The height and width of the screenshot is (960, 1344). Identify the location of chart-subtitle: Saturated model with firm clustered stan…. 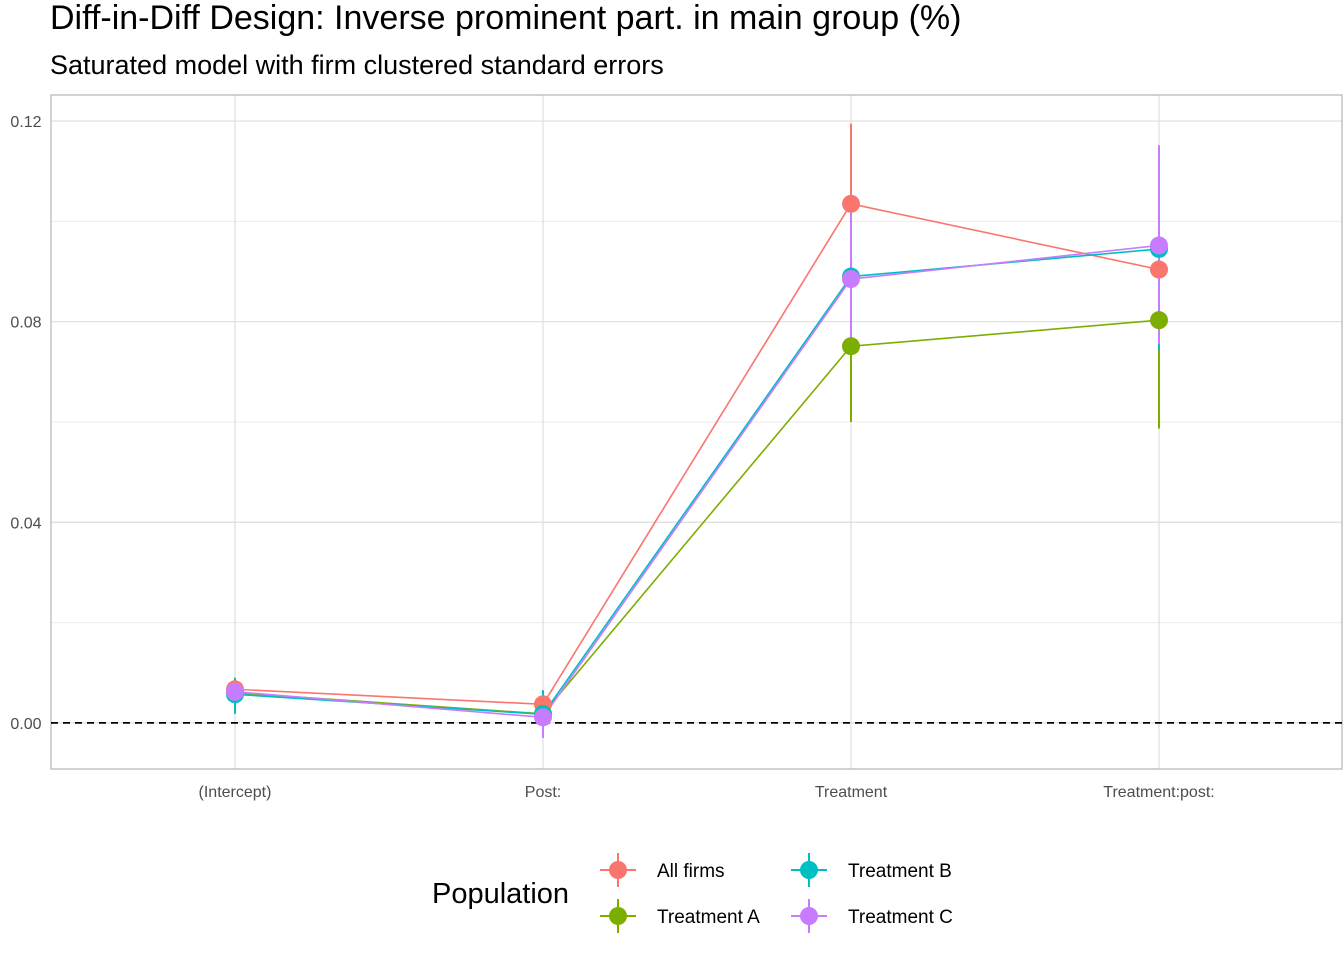
(357, 65).